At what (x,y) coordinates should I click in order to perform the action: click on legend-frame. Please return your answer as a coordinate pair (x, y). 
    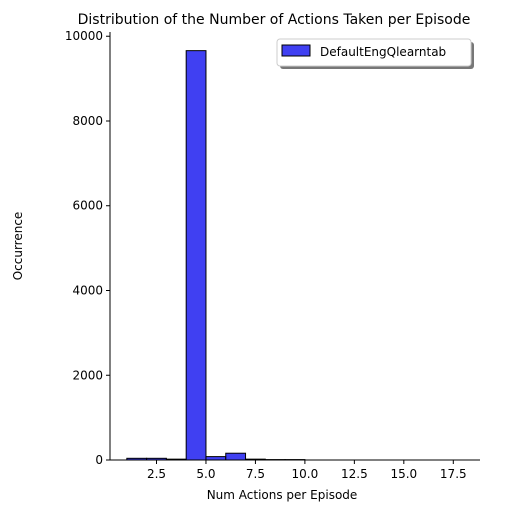
    Looking at the image, I should click on (374, 52).